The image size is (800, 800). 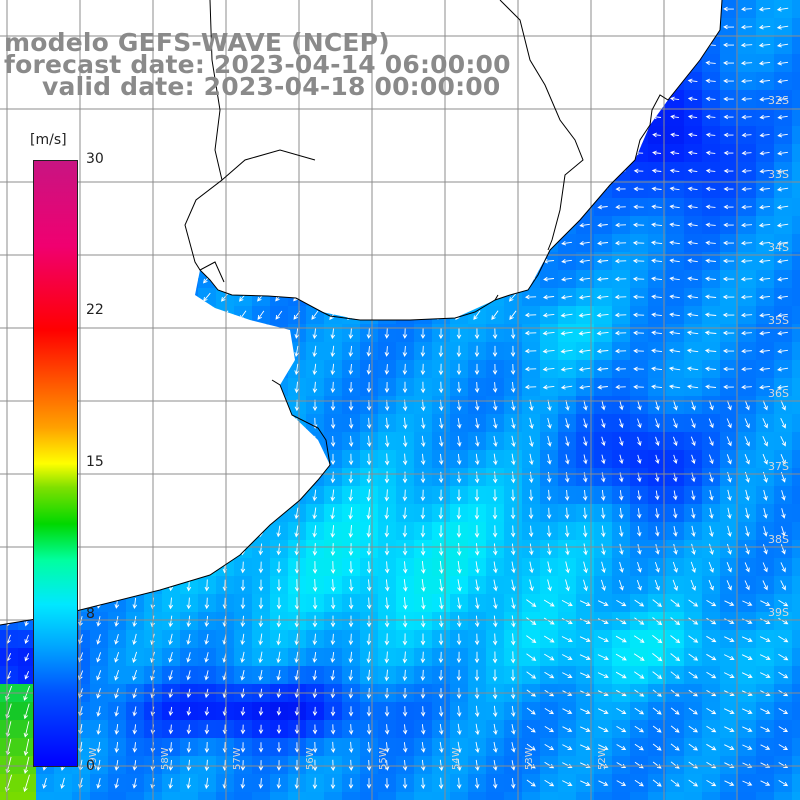 I want to click on lat-label: 35S, so click(x=778, y=320).